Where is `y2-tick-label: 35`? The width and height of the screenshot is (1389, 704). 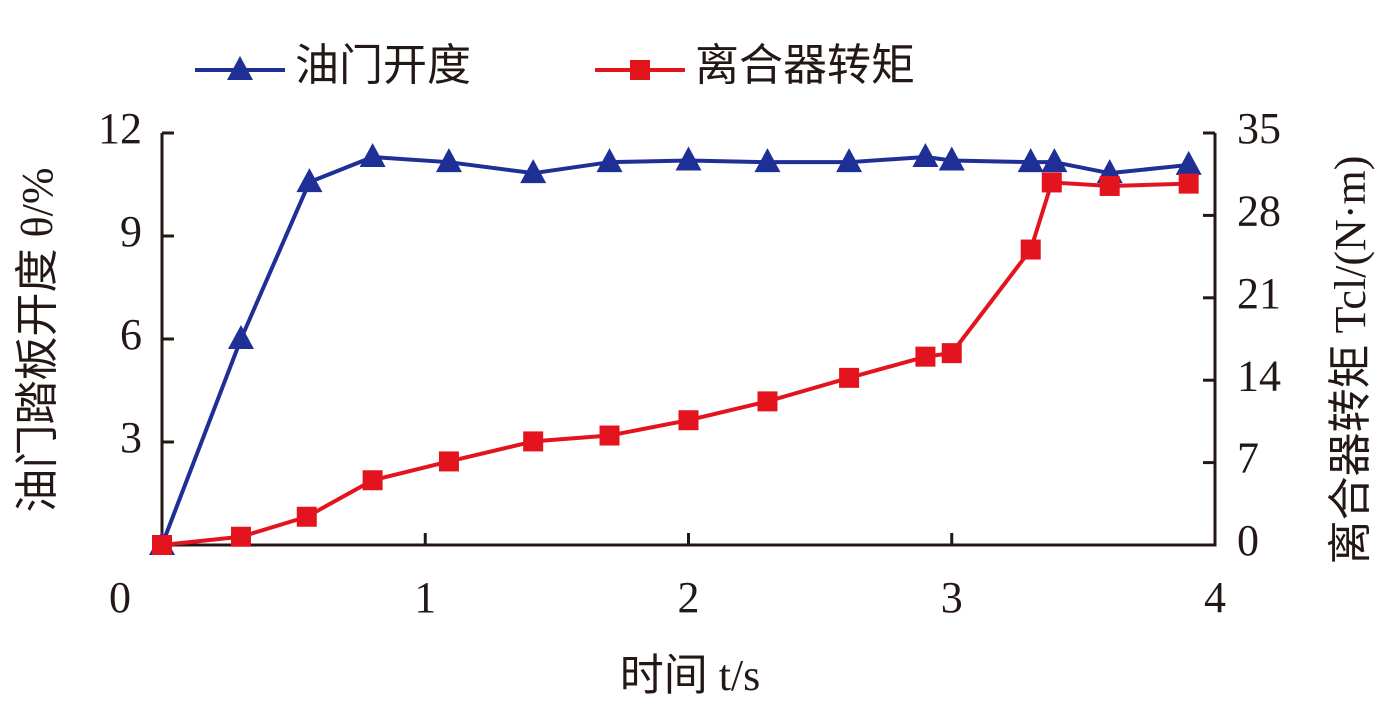 y2-tick-label: 35 is located at coordinates (1259, 128).